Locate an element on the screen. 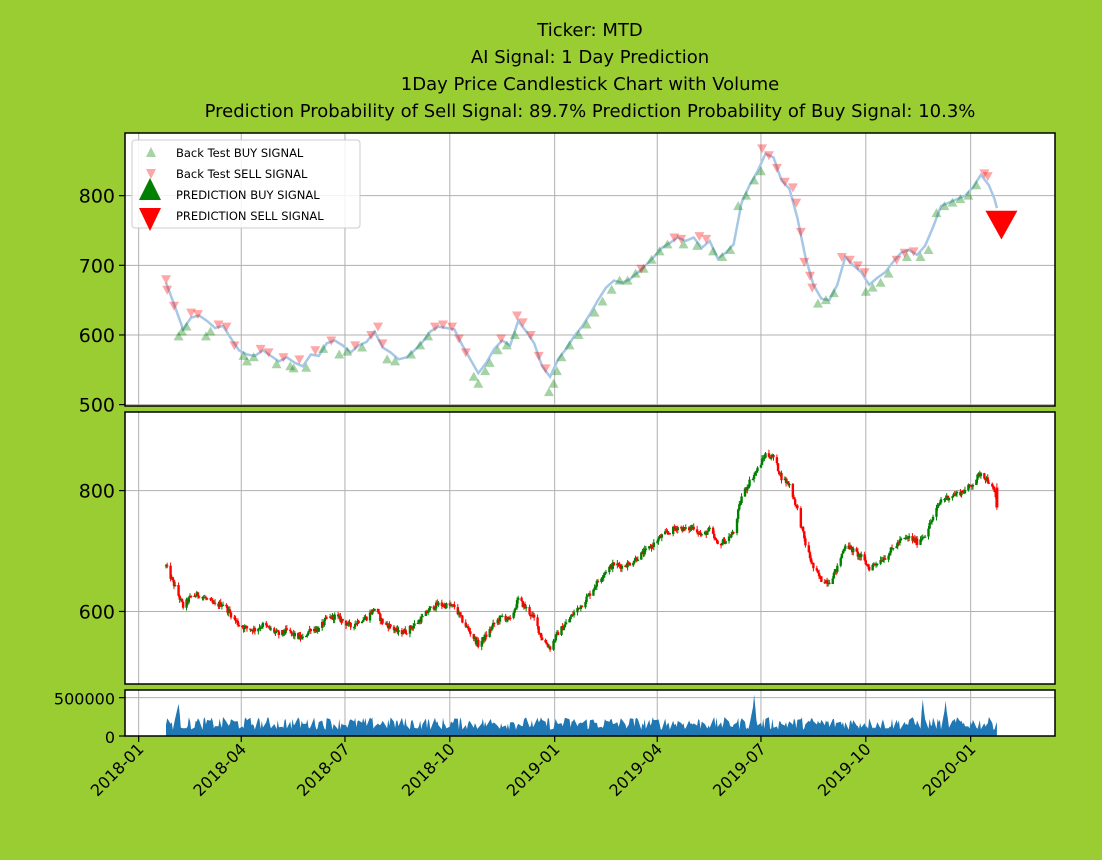 The height and width of the screenshot is (860, 1102). legend-entry-backtest-buy: Back Test BUY SIGNAL is located at coordinates (225, 153).